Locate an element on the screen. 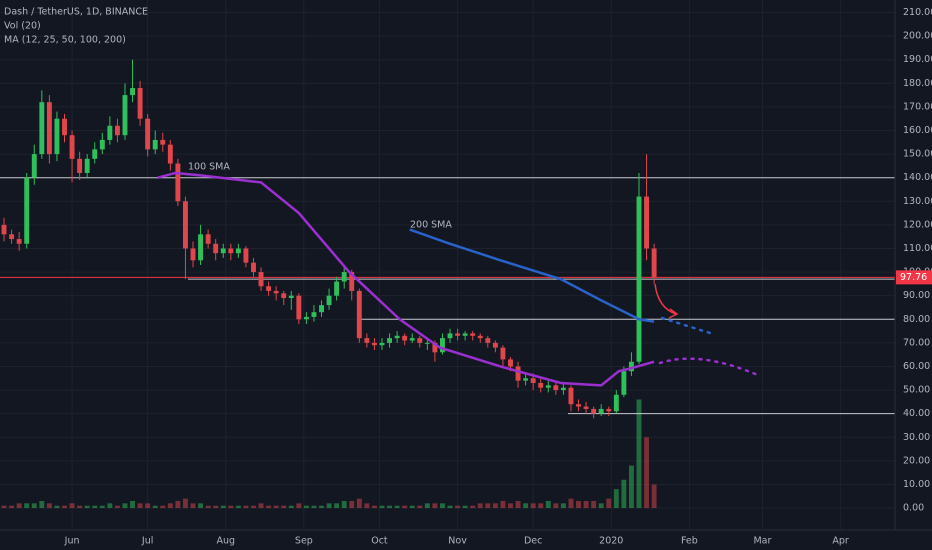  x-tick-label: 2020 is located at coordinates (611, 541).